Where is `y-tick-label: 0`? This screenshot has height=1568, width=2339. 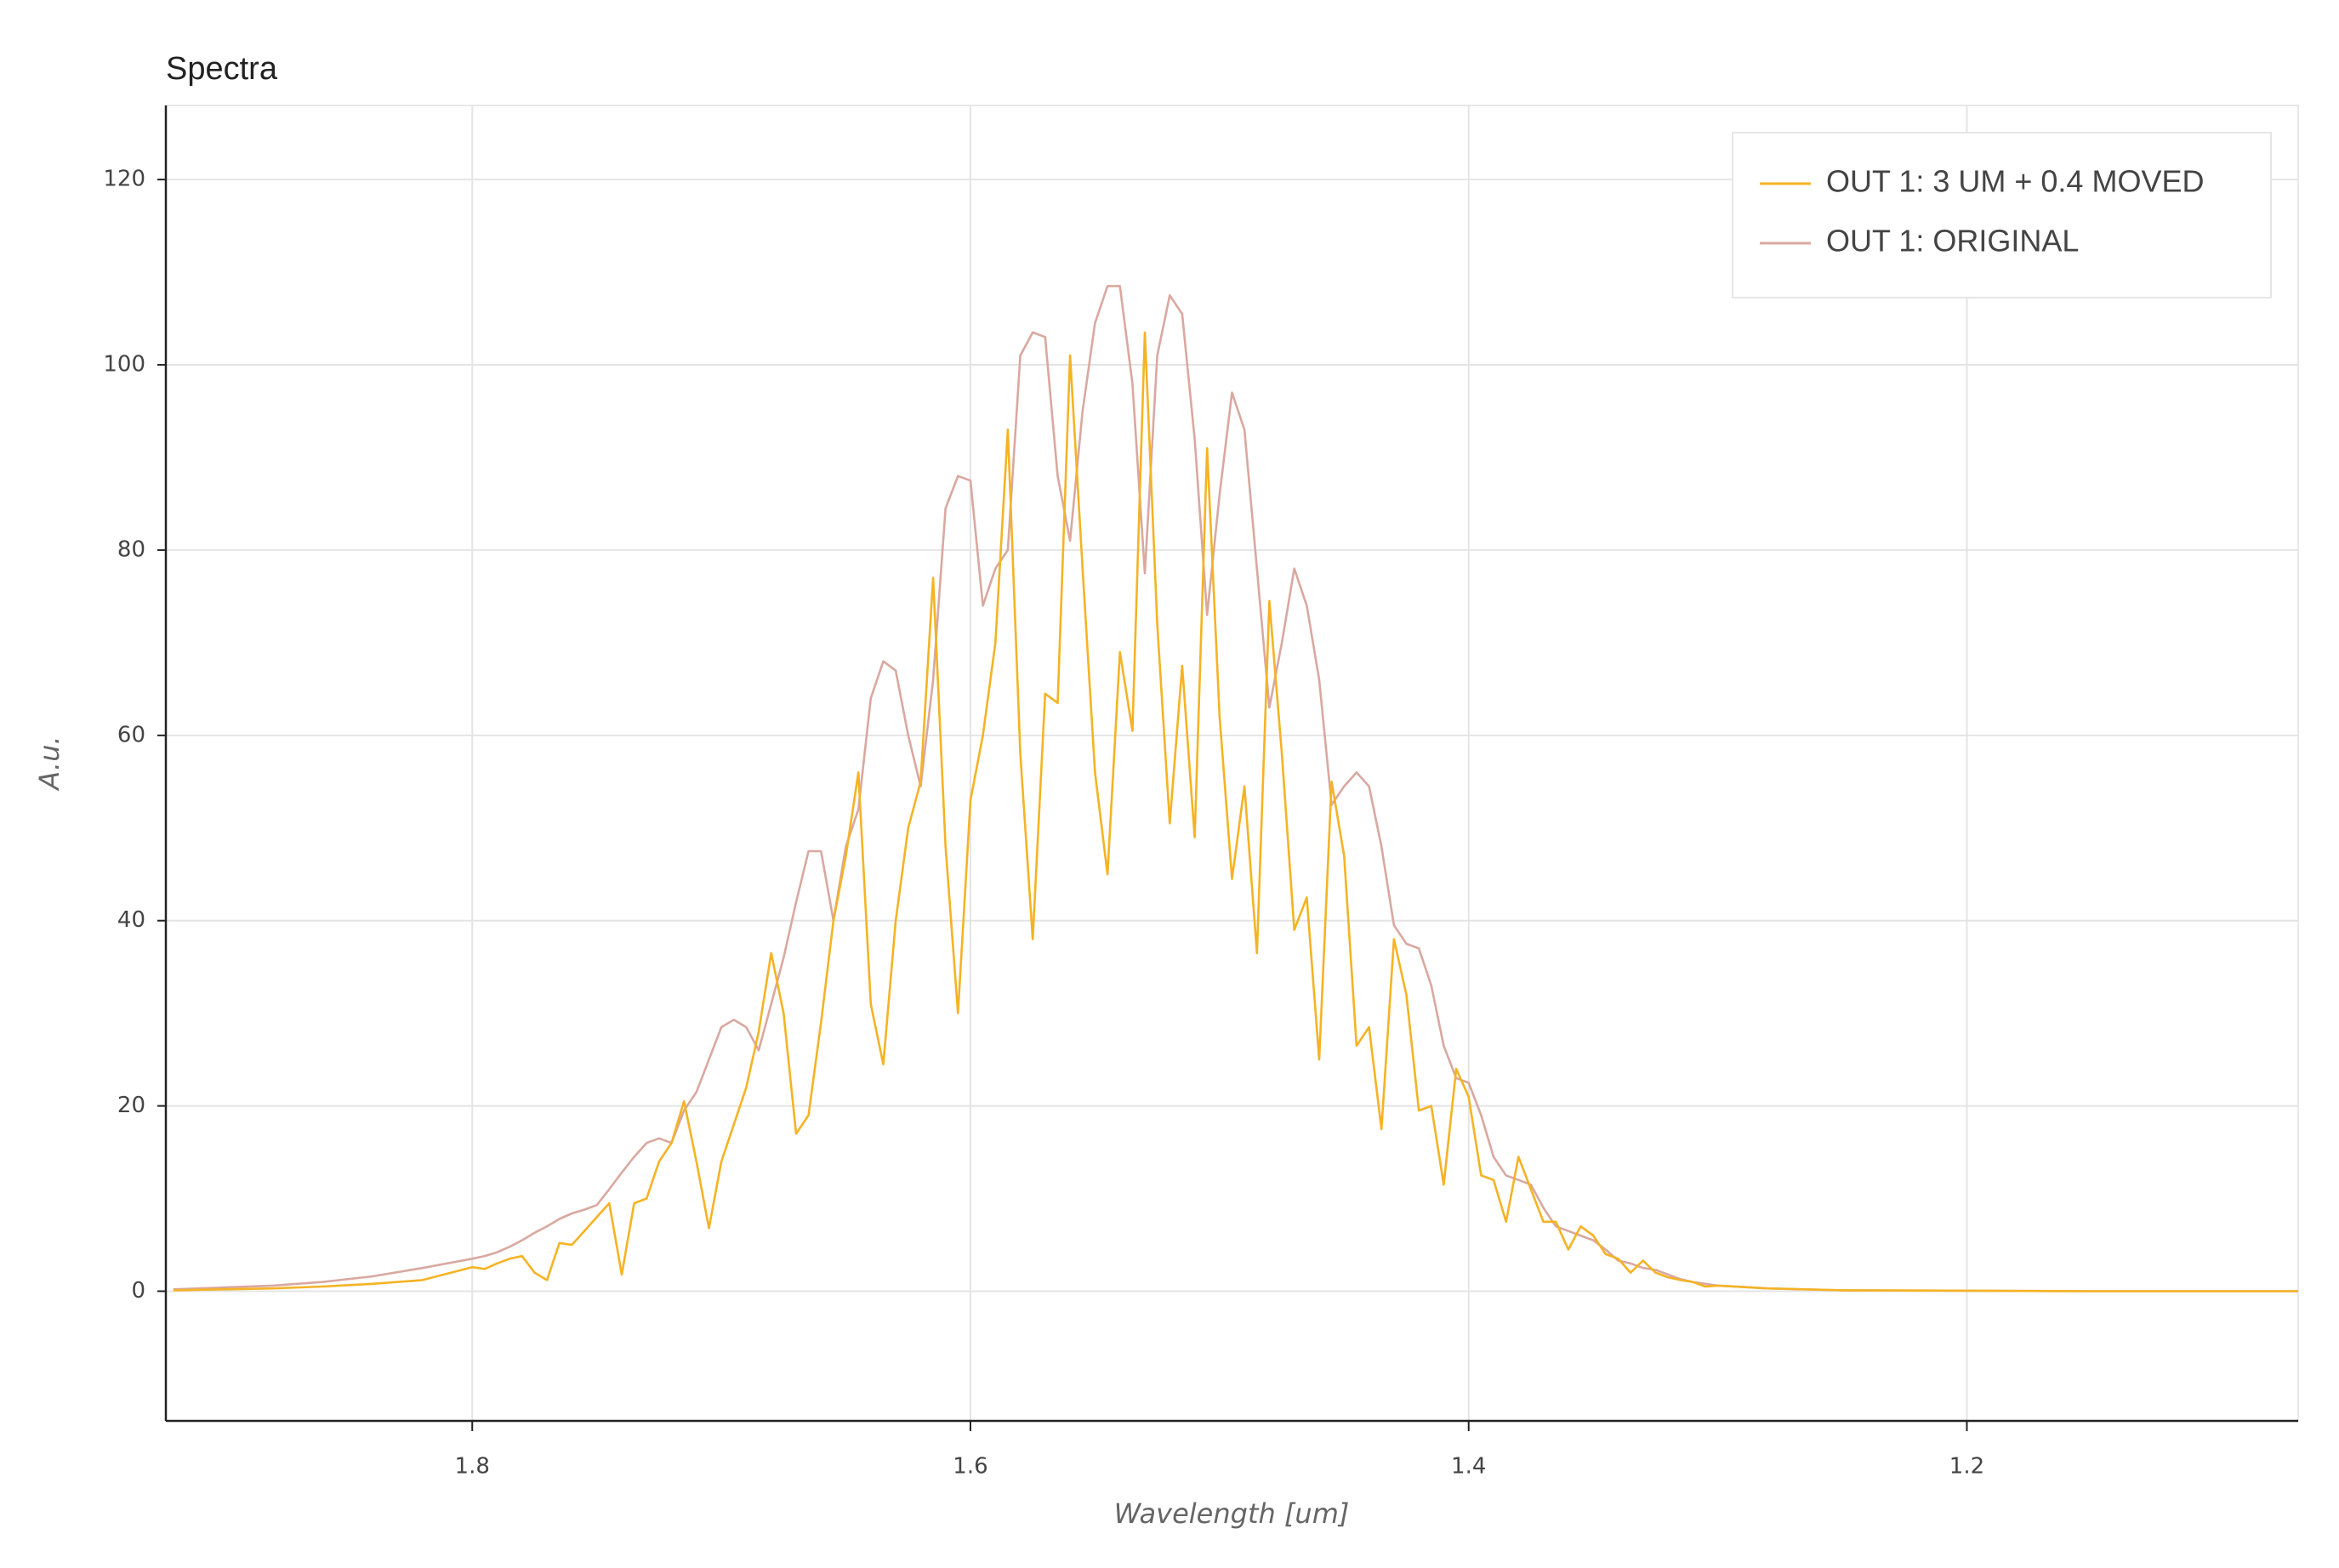
y-tick-label: 0 is located at coordinates (138, 1291).